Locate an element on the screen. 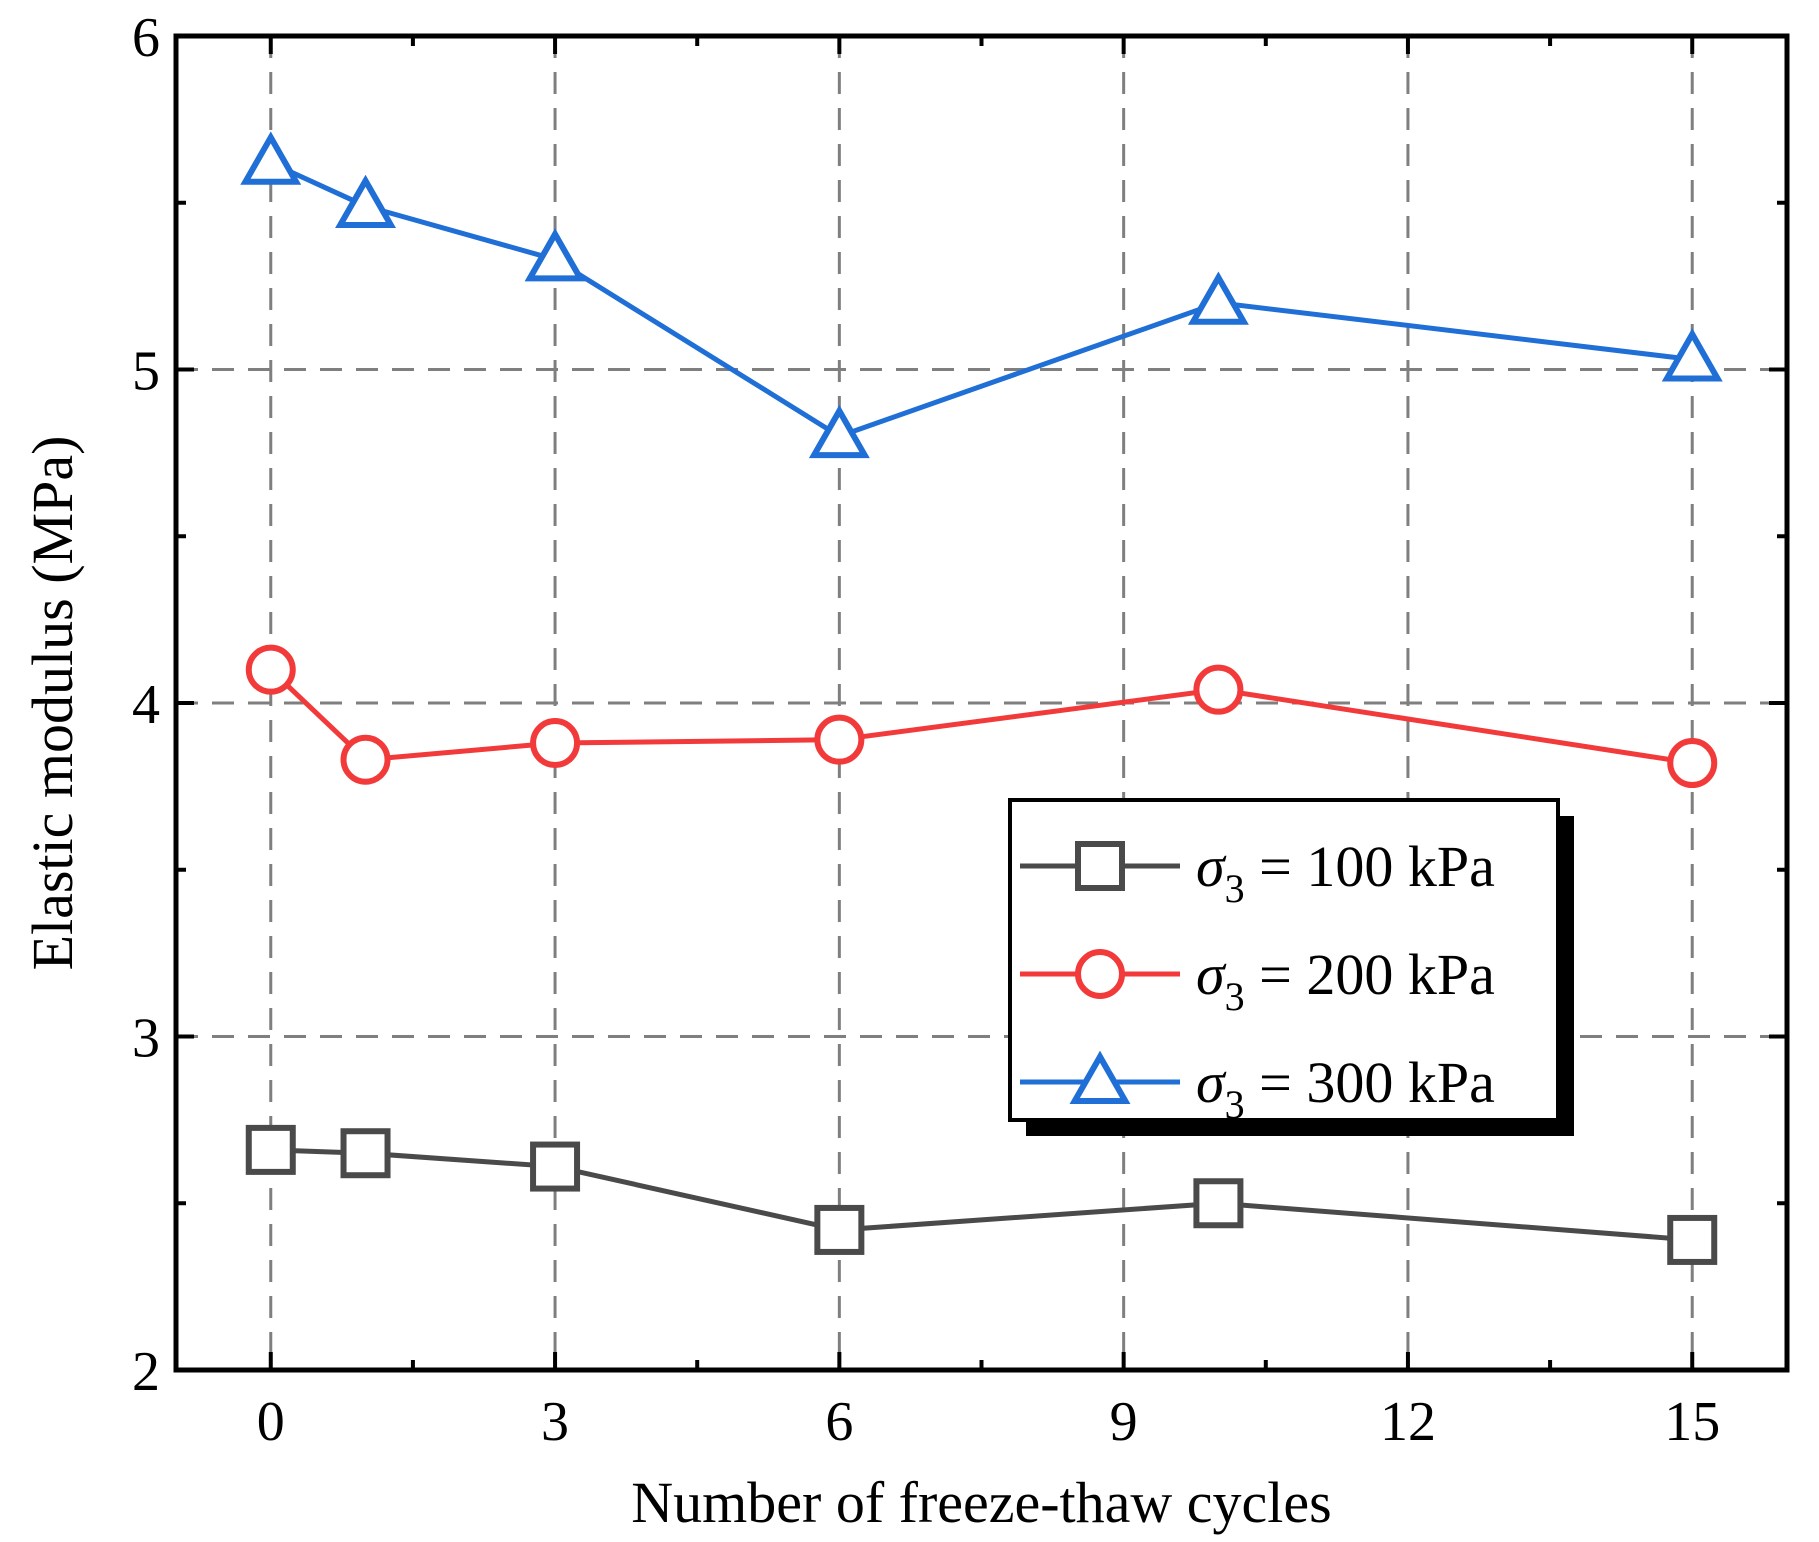 Image resolution: width=1819 pixels, height=1542 pixels. x-tick-label: 15 is located at coordinates (1692, 1422).